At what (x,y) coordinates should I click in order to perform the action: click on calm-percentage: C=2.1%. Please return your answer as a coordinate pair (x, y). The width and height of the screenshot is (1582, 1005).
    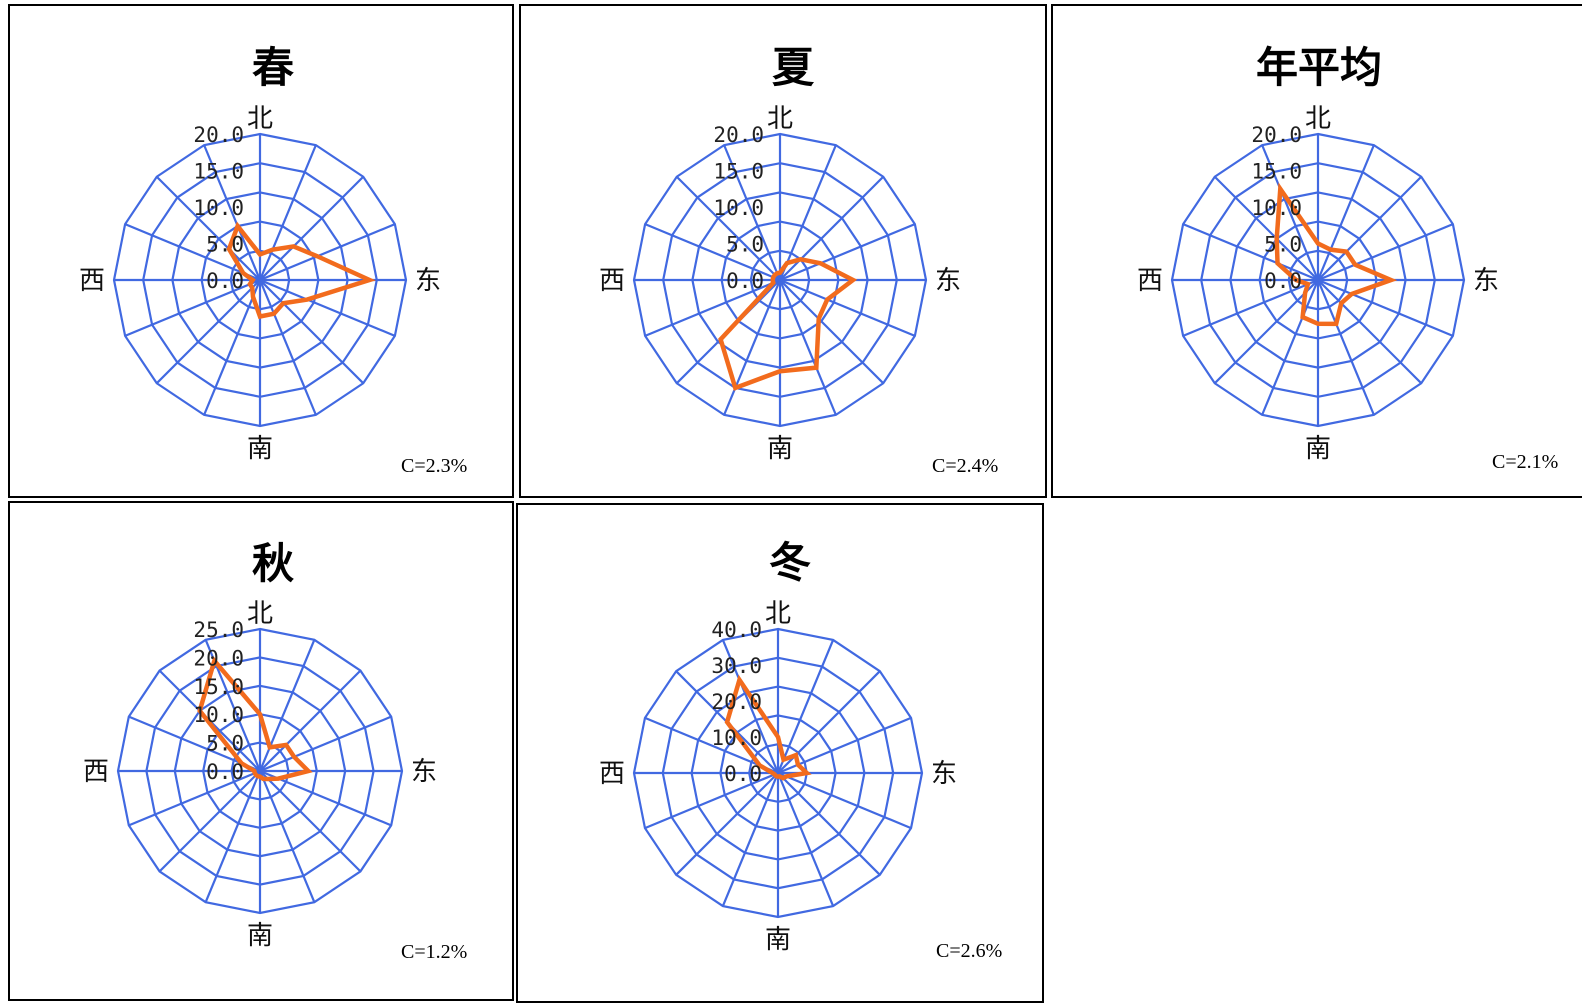
    Looking at the image, I should click on (1525, 462).